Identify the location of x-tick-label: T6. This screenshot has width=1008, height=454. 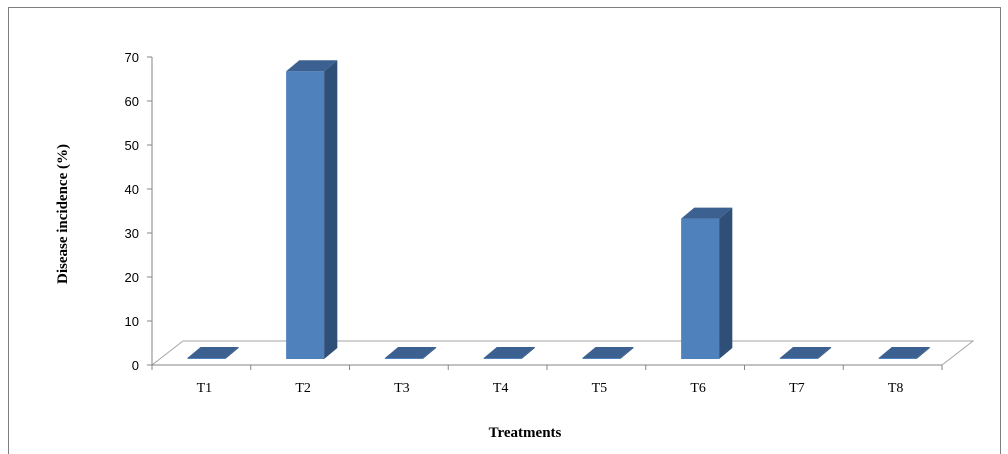
(698, 388).